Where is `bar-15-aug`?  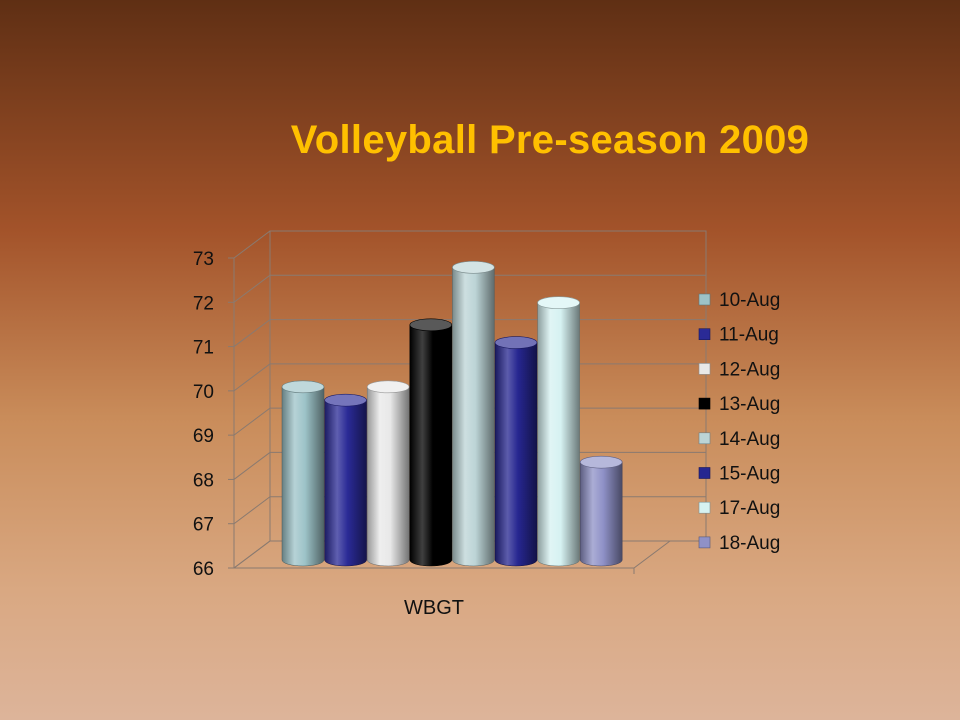 bar-15-aug is located at coordinates (516, 451).